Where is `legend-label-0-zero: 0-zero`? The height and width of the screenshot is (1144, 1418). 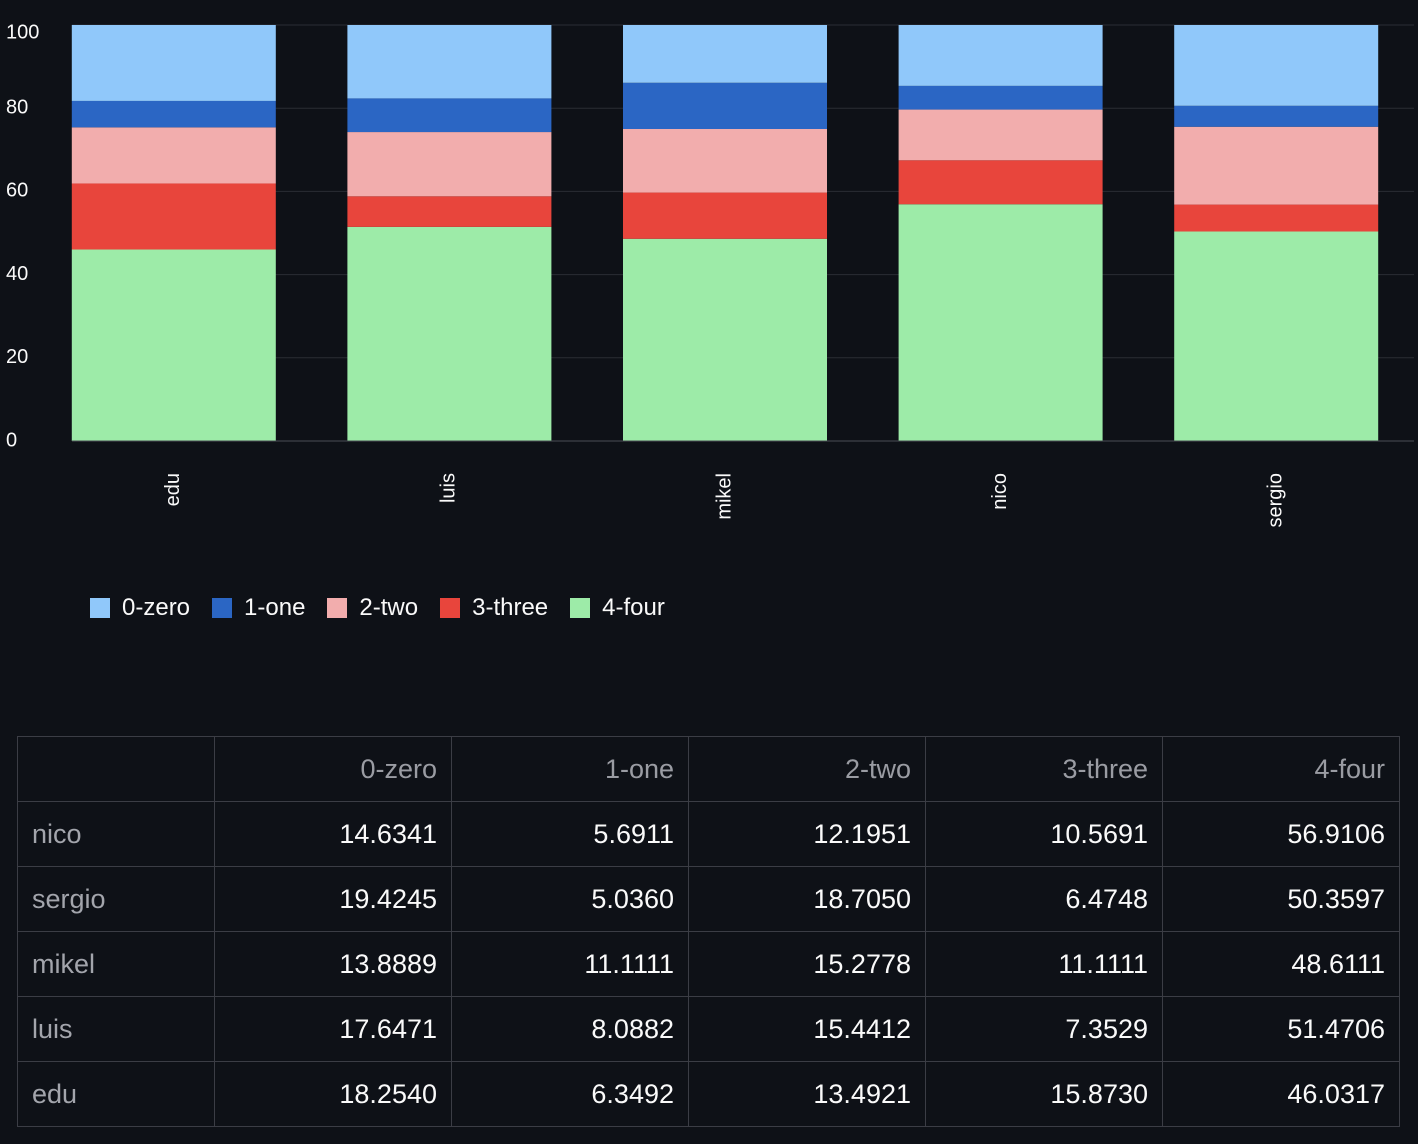 legend-label-0-zero: 0-zero is located at coordinates (156, 607).